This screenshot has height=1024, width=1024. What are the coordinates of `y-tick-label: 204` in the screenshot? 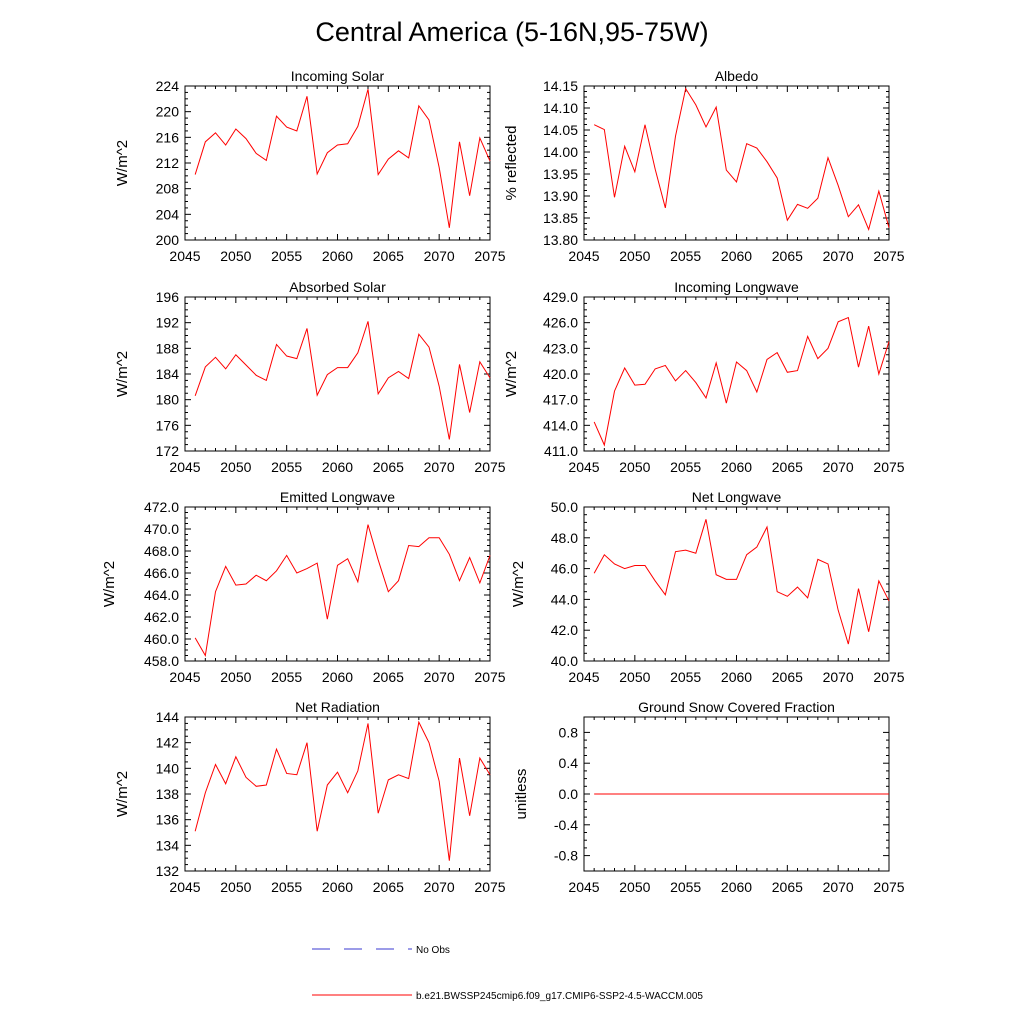 It's located at (168, 214).